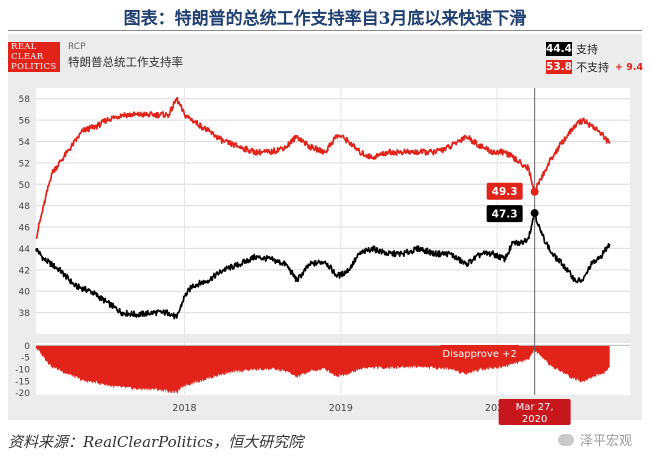 The width and height of the screenshot is (650, 460). I want to click on legend-approve: 44.4 支持, so click(572, 49).